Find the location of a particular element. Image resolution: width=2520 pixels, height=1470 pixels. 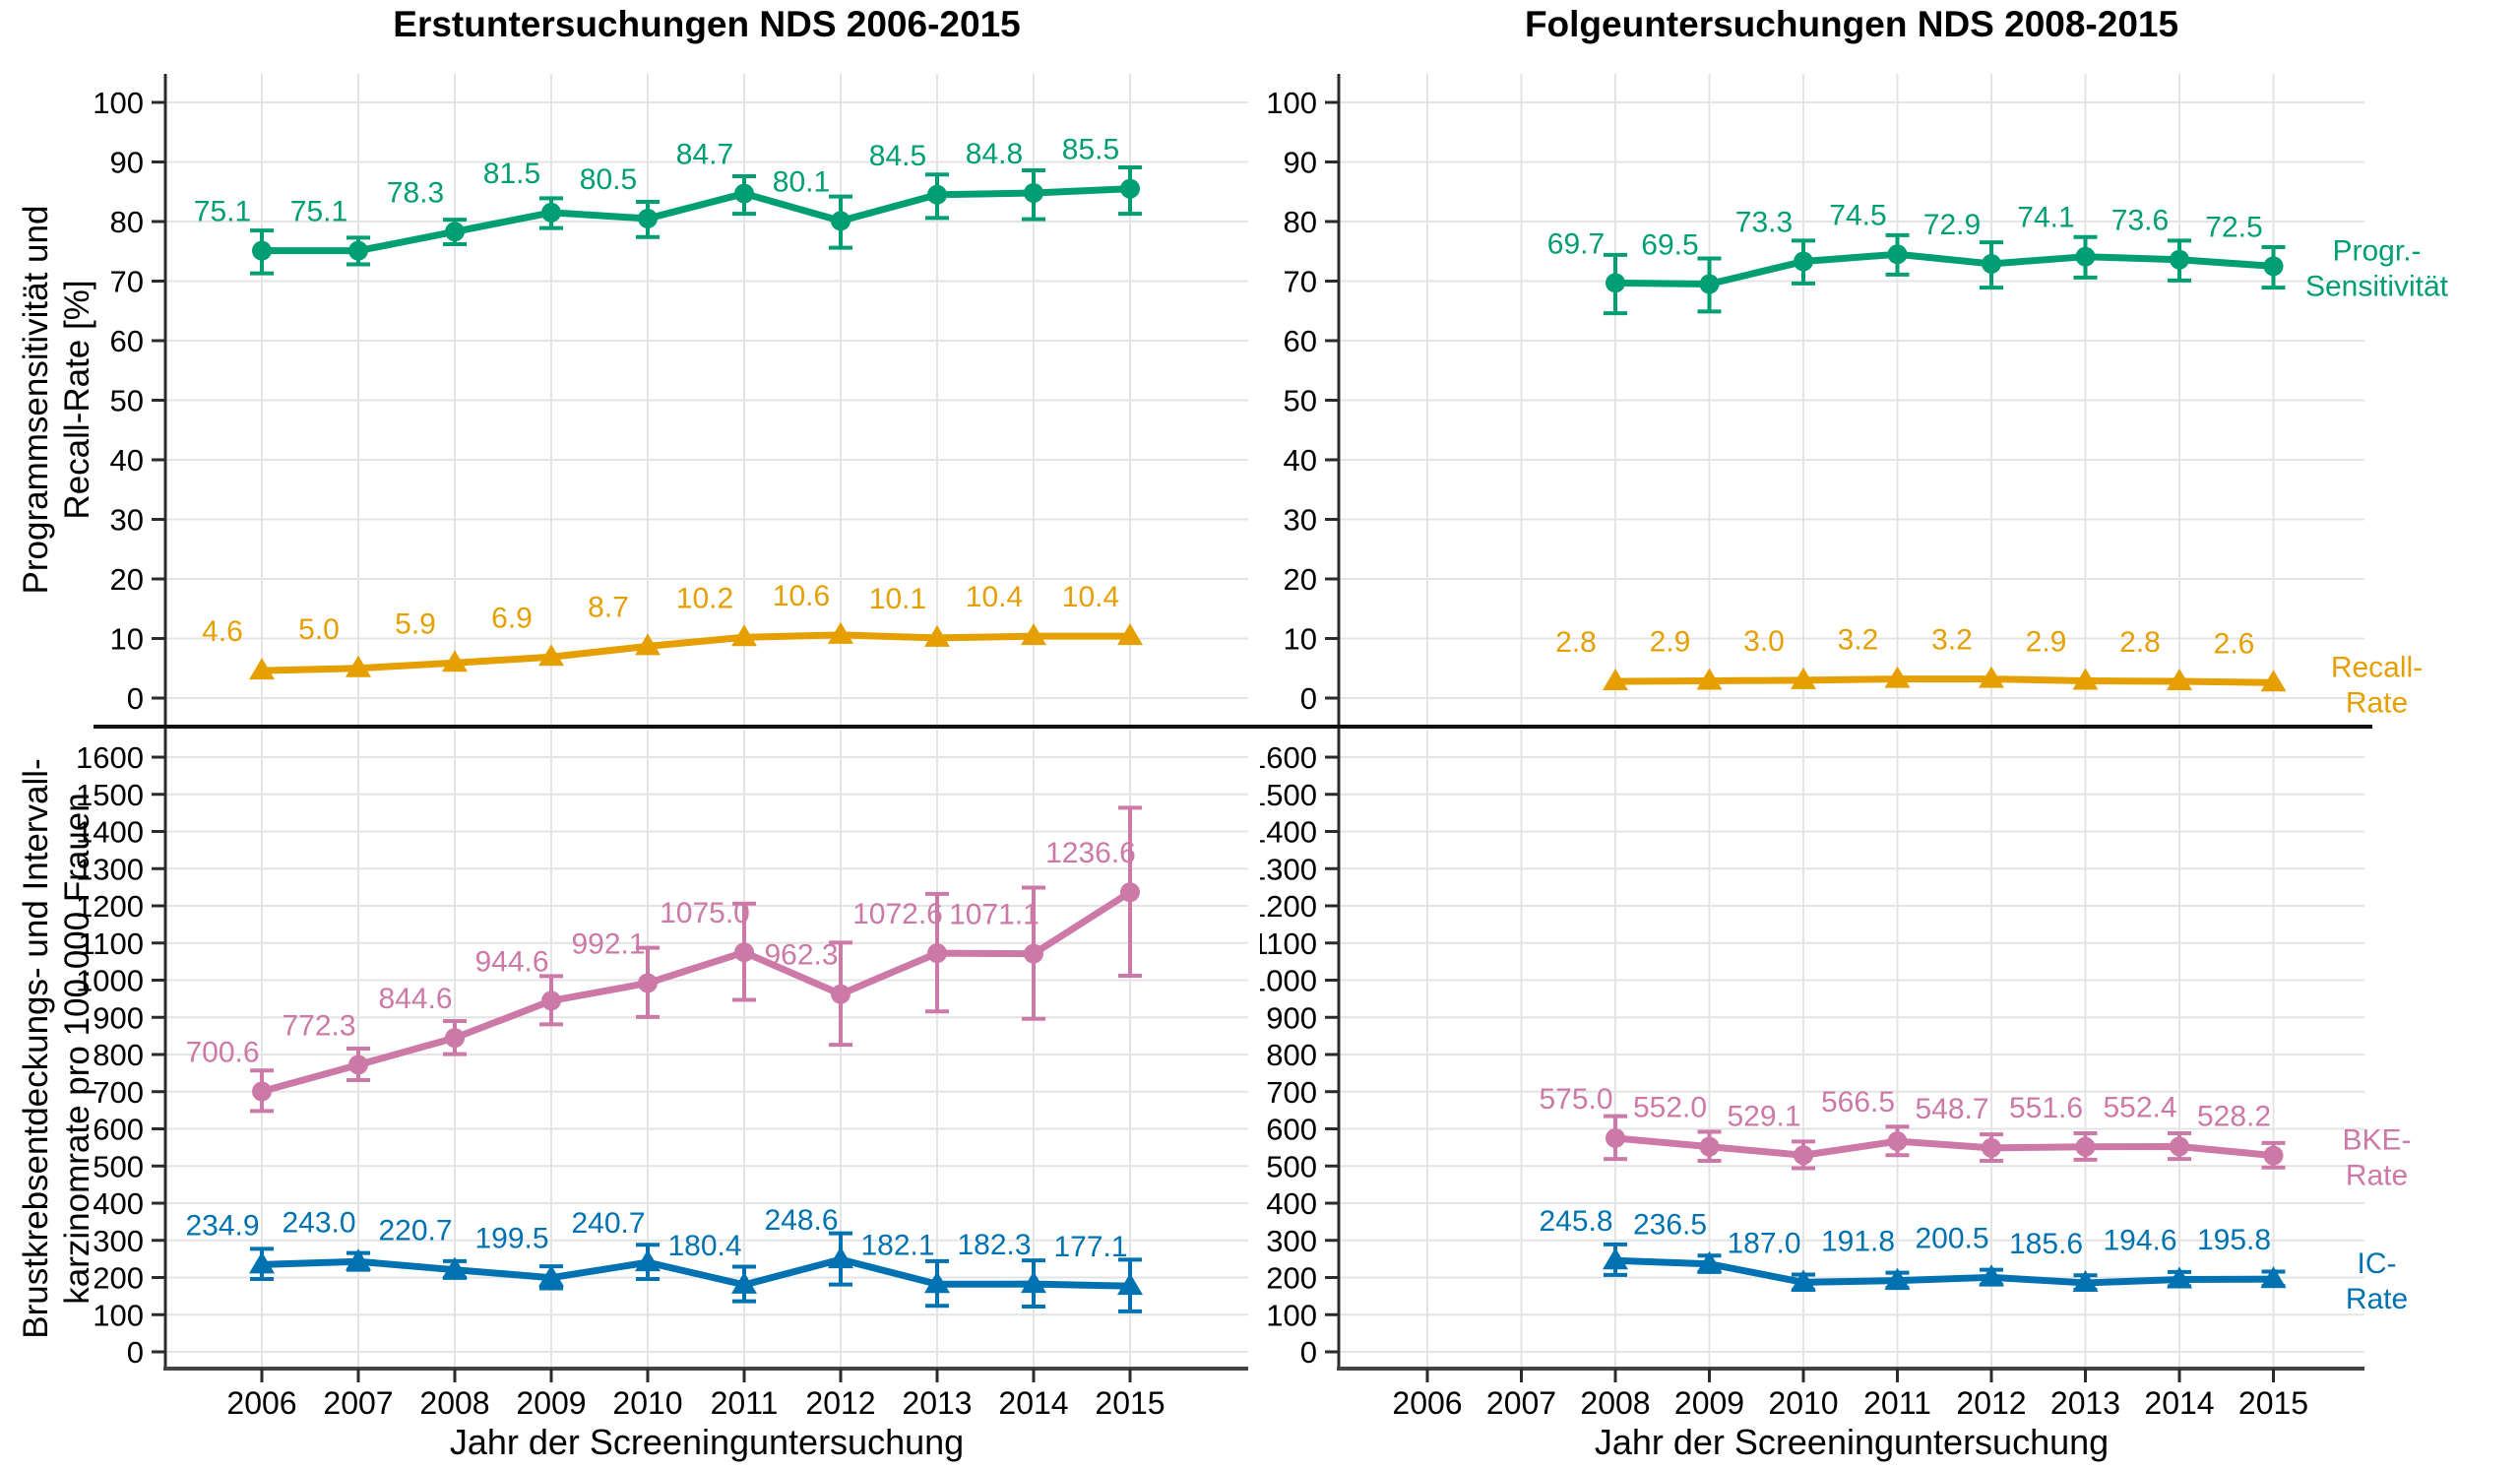

data-point-label: 177.1 is located at coordinates (1090, 1247).